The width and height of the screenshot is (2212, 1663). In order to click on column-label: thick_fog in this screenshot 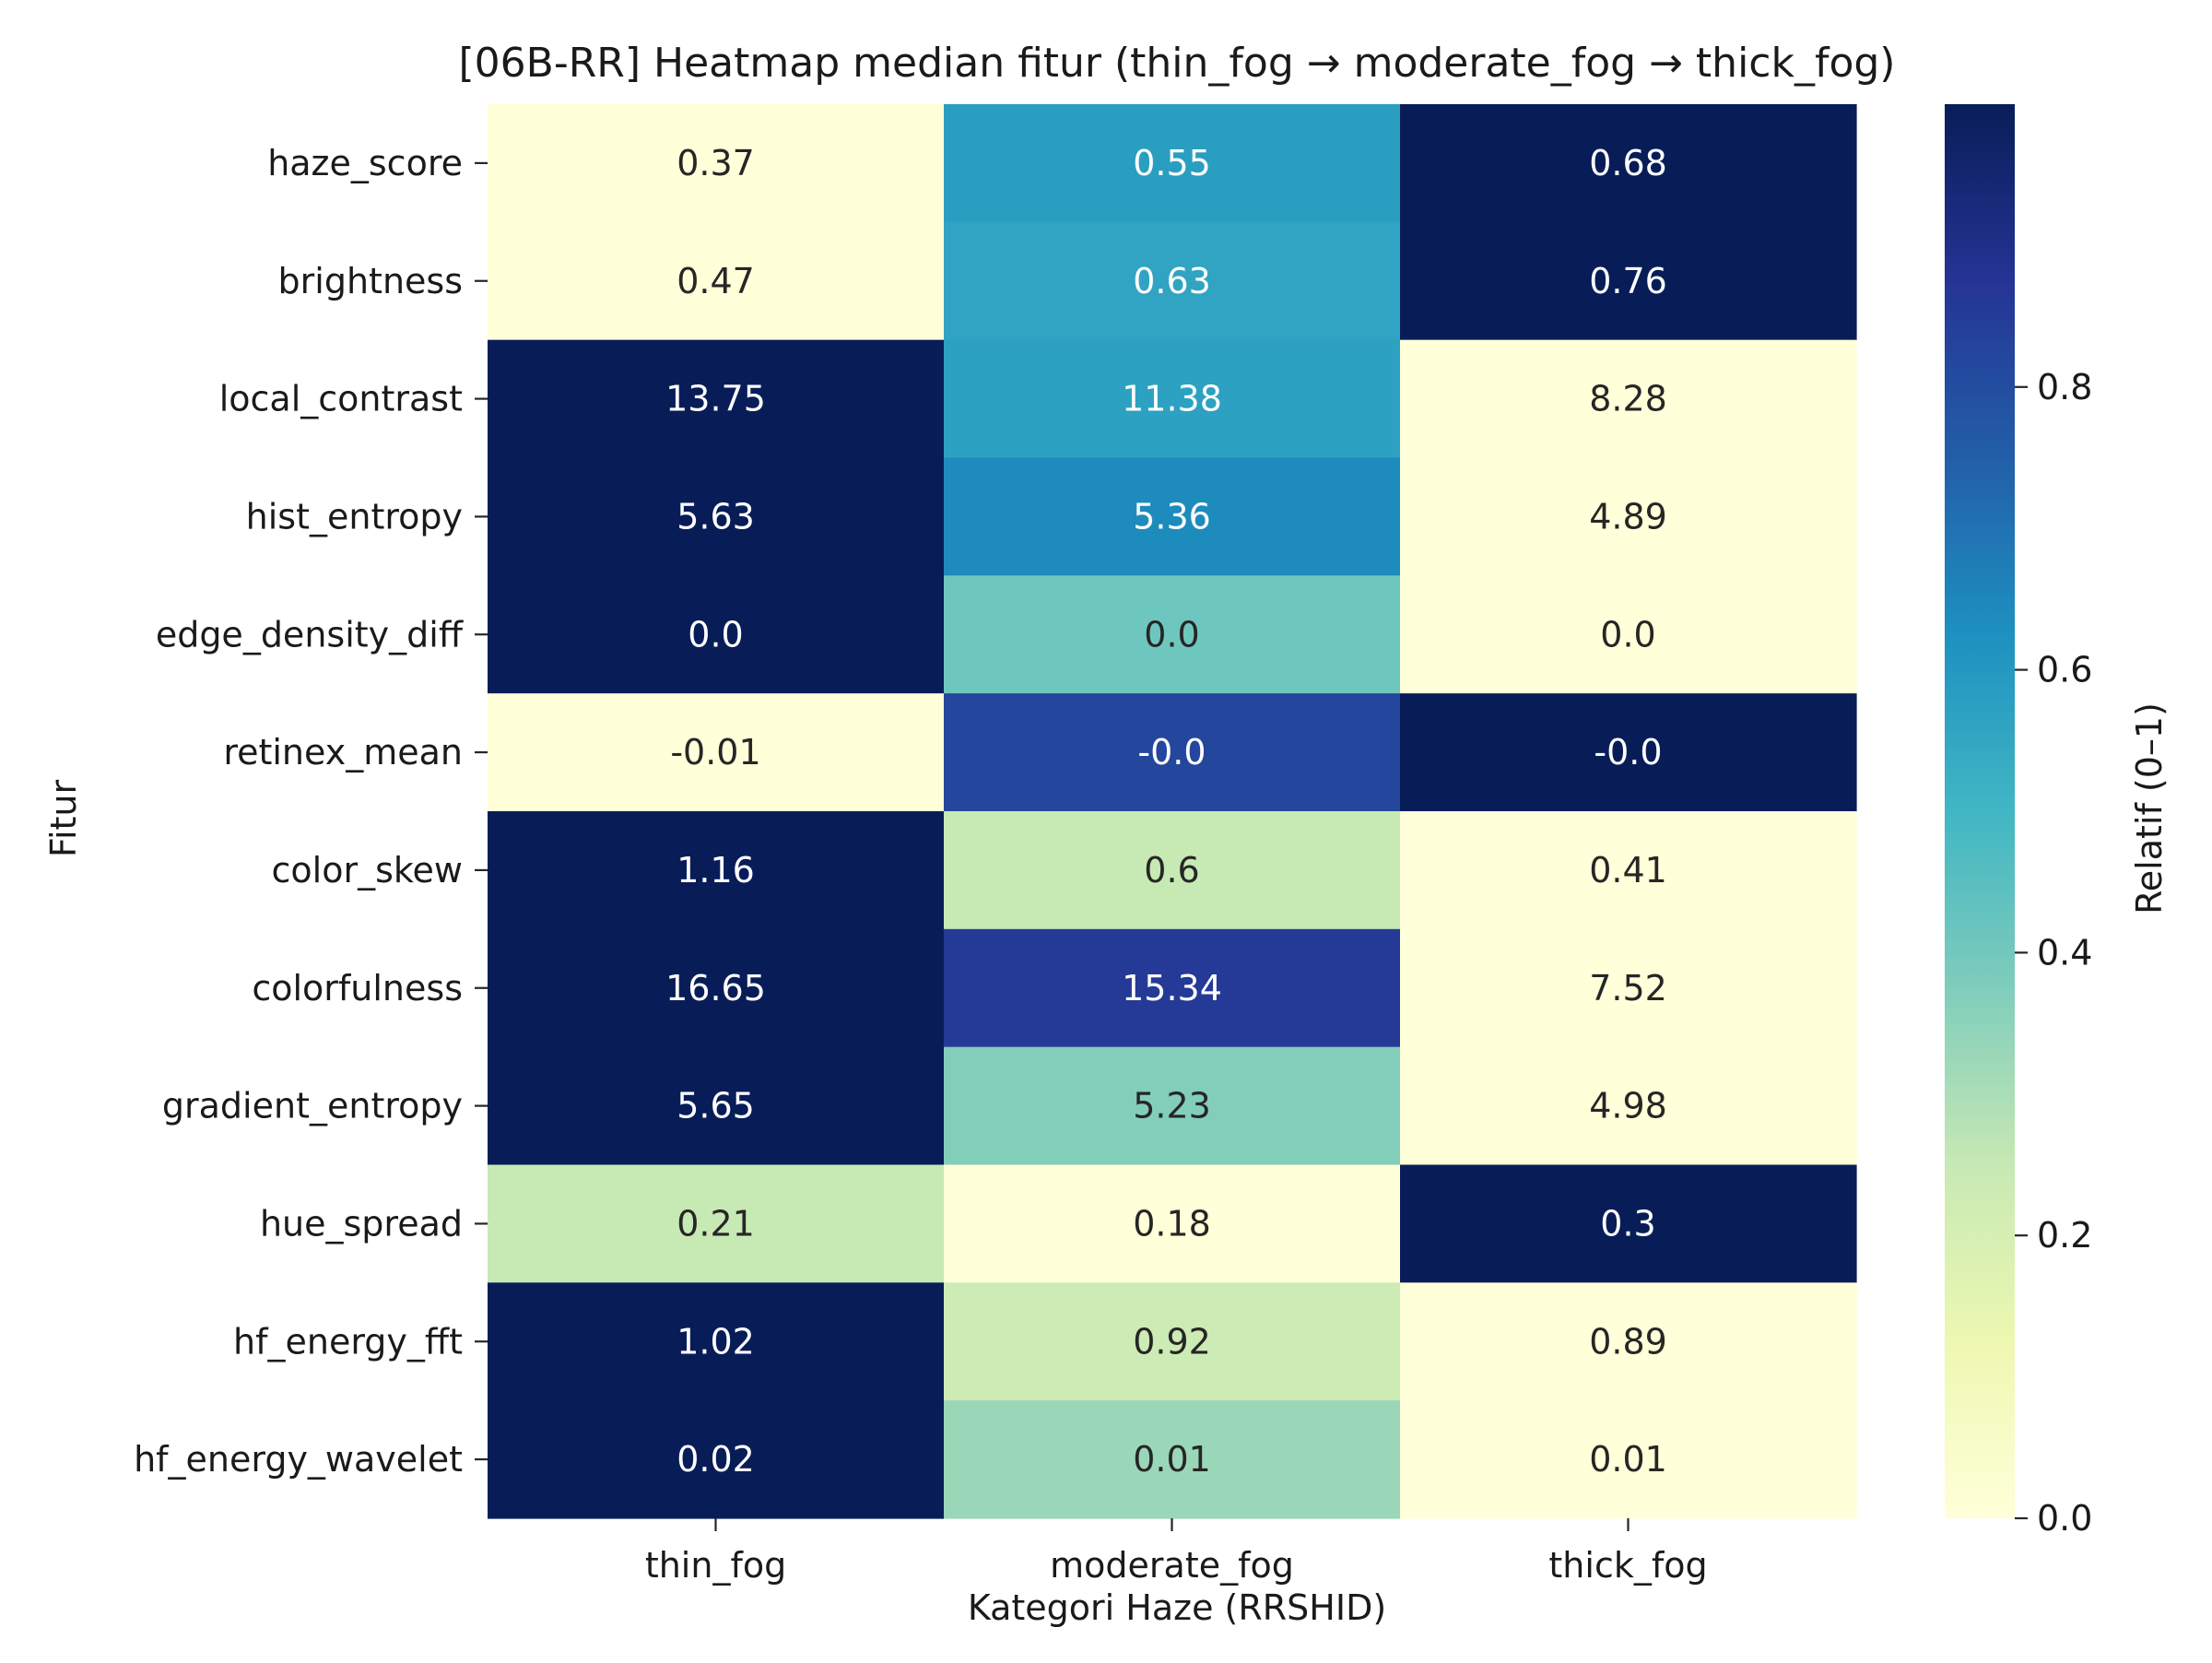, I will do `click(1627, 1565)`.